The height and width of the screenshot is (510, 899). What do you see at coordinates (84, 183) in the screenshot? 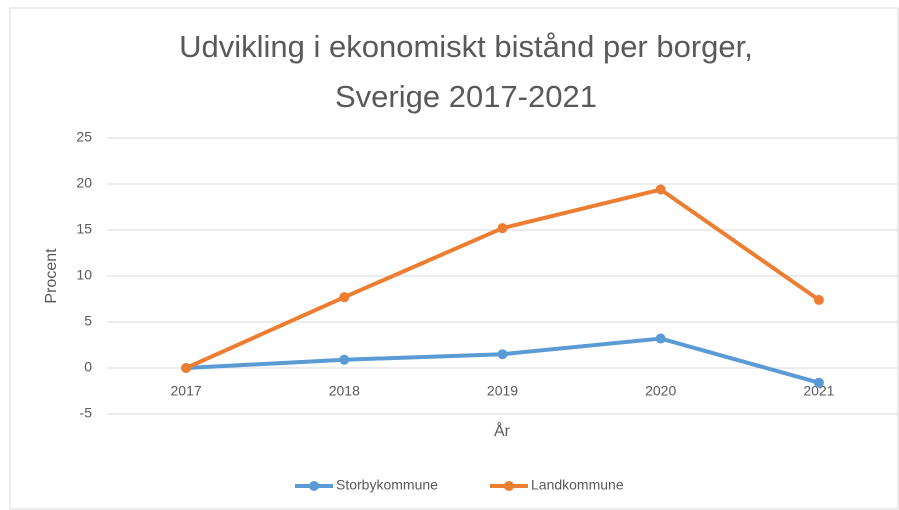
I see `y-tick-label: 20` at bounding box center [84, 183].